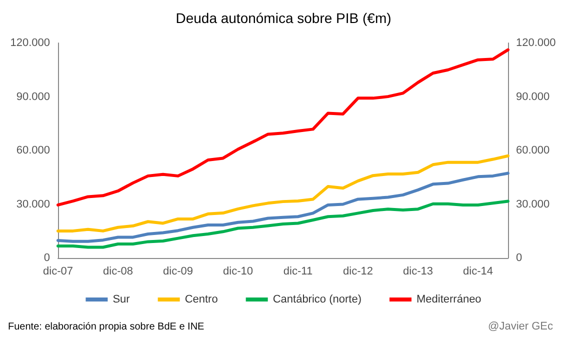 The image size is (567, 340). Describe the element at coordinates (418, 272) in the screenshot. I see `x-tick-label: dic-13` at that location.